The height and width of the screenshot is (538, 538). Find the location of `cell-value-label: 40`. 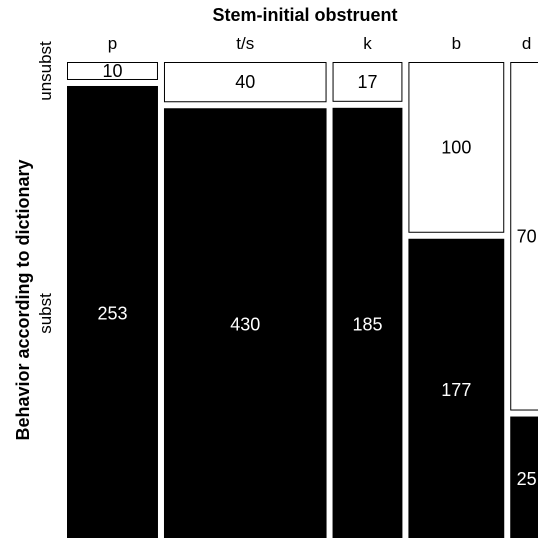

cell-value-label: 40 is located at coordinates (245, 82).